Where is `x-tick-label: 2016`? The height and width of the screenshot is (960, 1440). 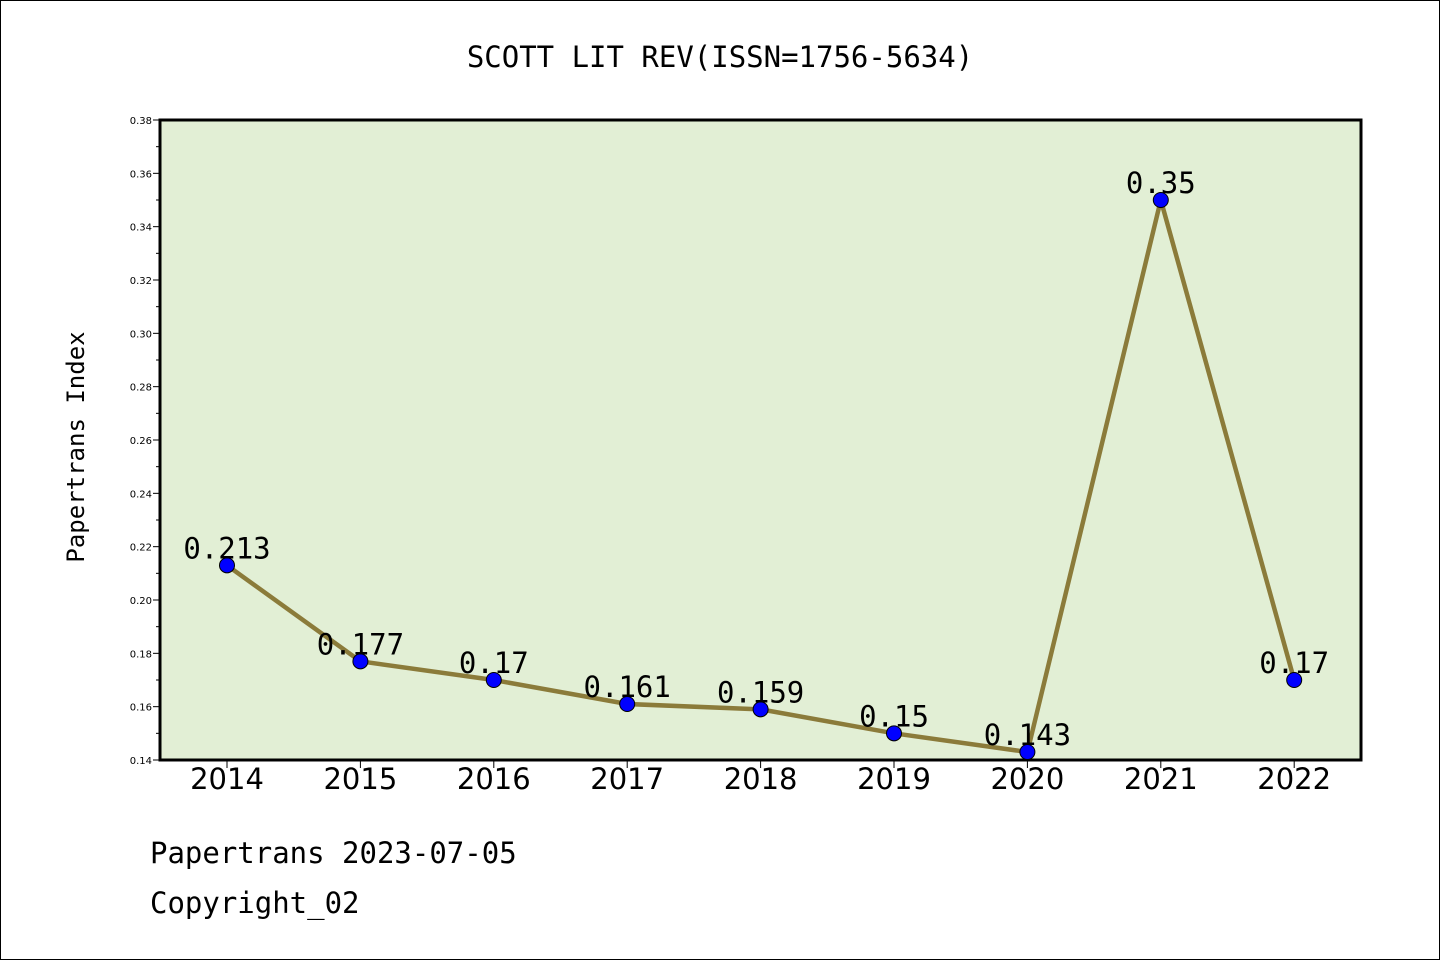 x-tick-label: 2016 is located at coordinates (494, 779).